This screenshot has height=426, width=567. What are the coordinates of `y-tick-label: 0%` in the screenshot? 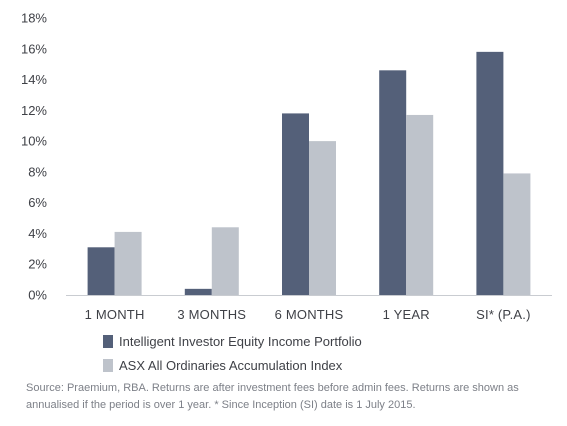 It's located at (37, 295).